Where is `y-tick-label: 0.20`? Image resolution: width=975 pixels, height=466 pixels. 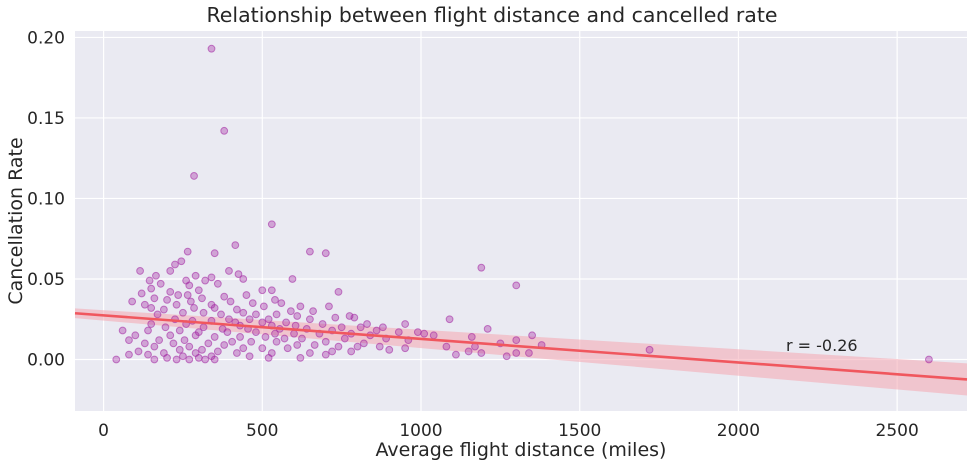
y-tick-label: 0.20 is located at coordinates (46, 38).